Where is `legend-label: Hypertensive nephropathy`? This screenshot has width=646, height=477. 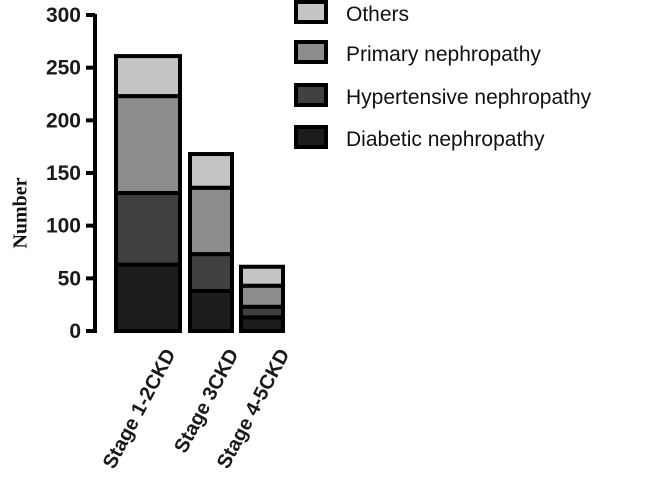
legend-label: Hypertensive nephropathy is located at coordinates (469, 97).